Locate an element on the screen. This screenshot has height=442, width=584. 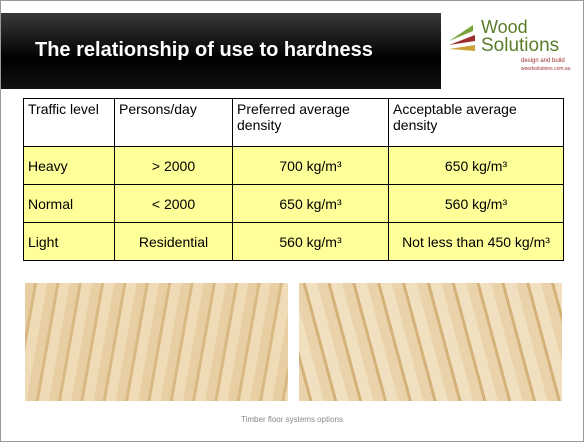
table-cell: Residential is located at coordinates (173, 241).